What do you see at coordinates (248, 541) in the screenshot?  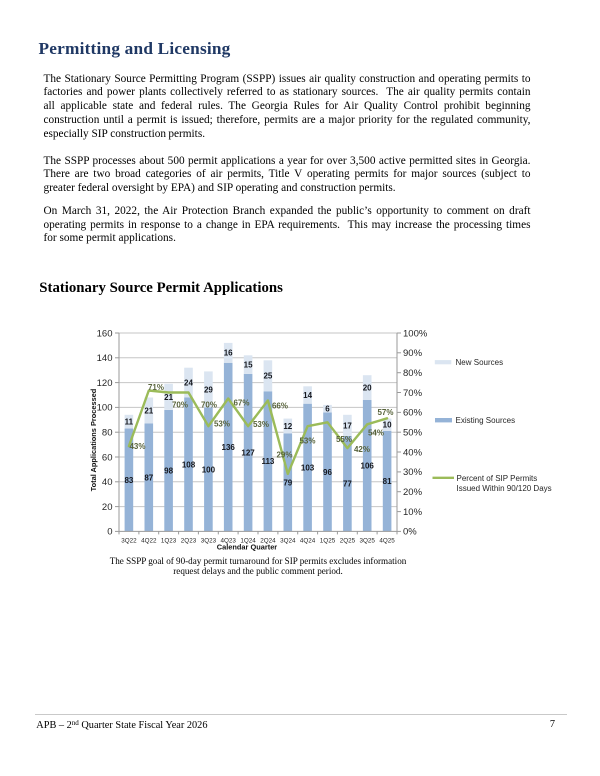 I see `svg-text: 1Q24` at bounding box center [248, 541].